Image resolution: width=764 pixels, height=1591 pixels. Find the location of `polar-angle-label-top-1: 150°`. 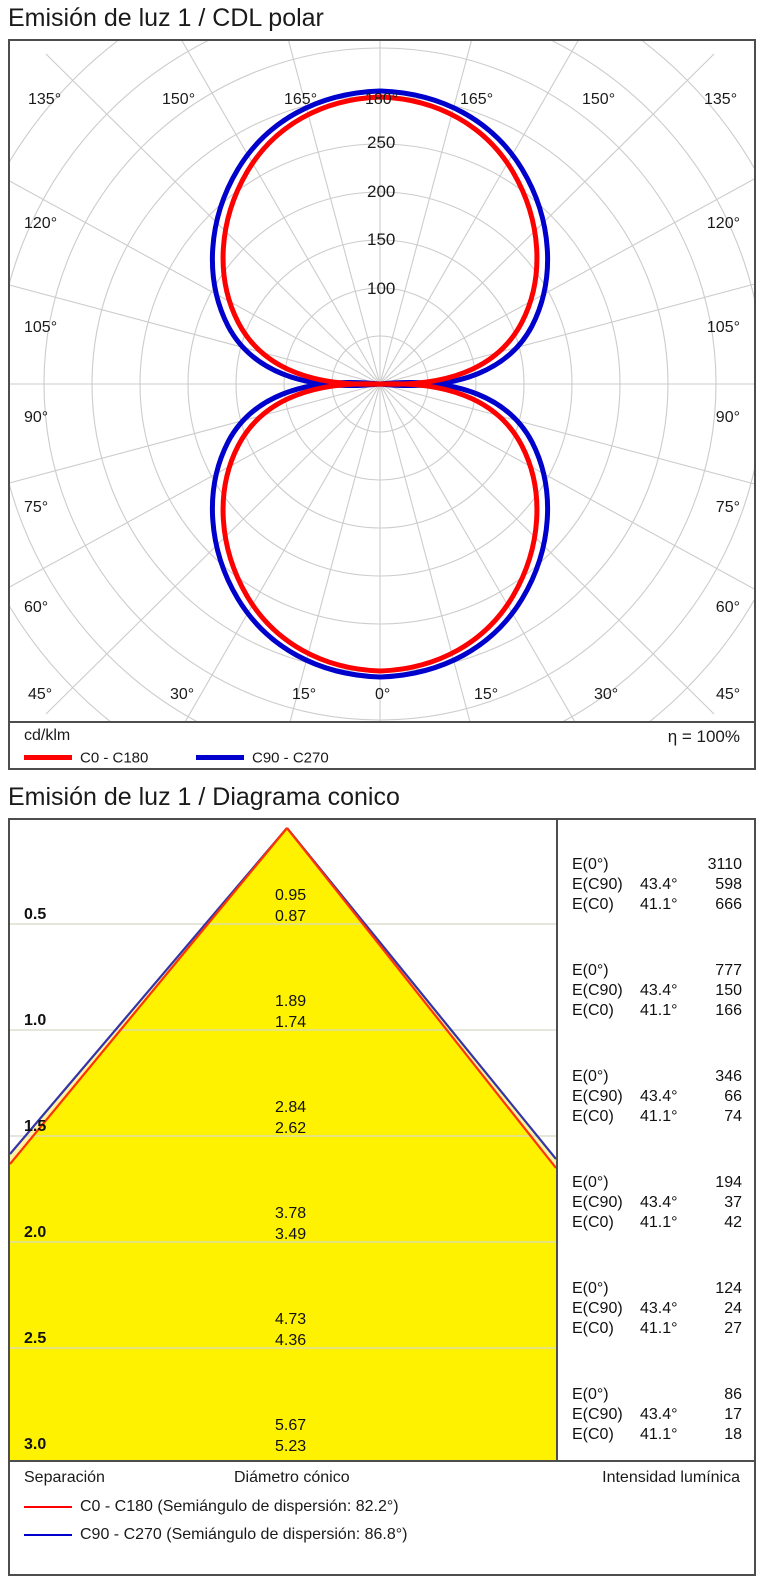

polar-angle-label-top-1: 150° is located at coordinates (179, 99).